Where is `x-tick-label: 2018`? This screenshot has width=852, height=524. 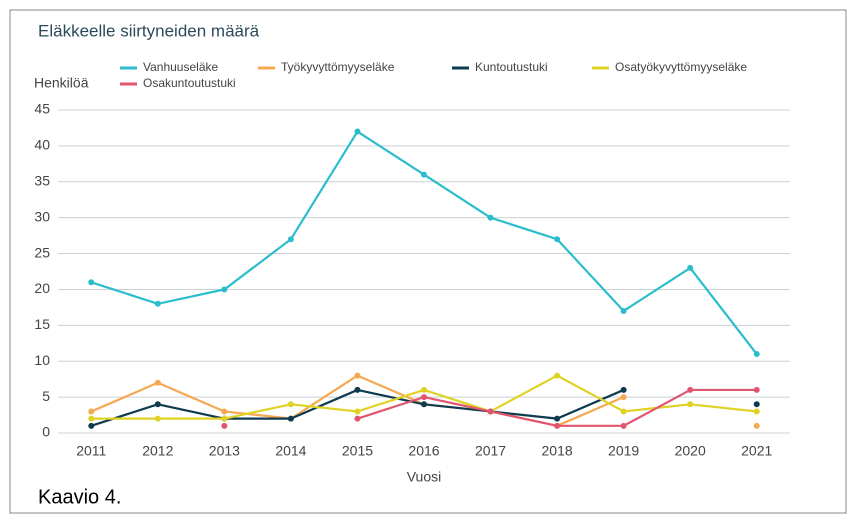
x-tick-label: 2018 is located at coordinates (557, 451).